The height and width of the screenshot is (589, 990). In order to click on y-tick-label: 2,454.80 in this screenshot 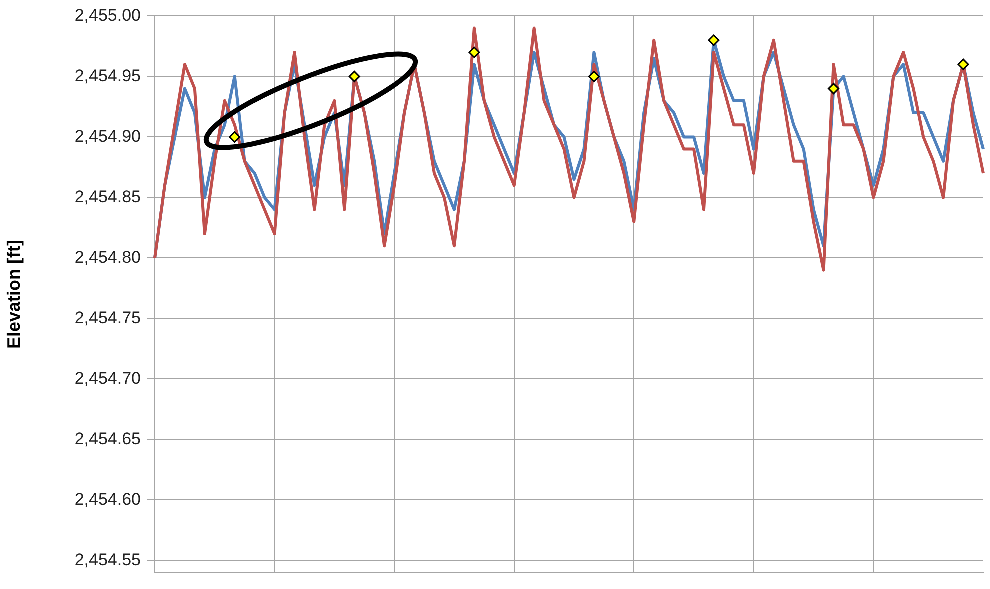, I will do `click(107, 257)`.